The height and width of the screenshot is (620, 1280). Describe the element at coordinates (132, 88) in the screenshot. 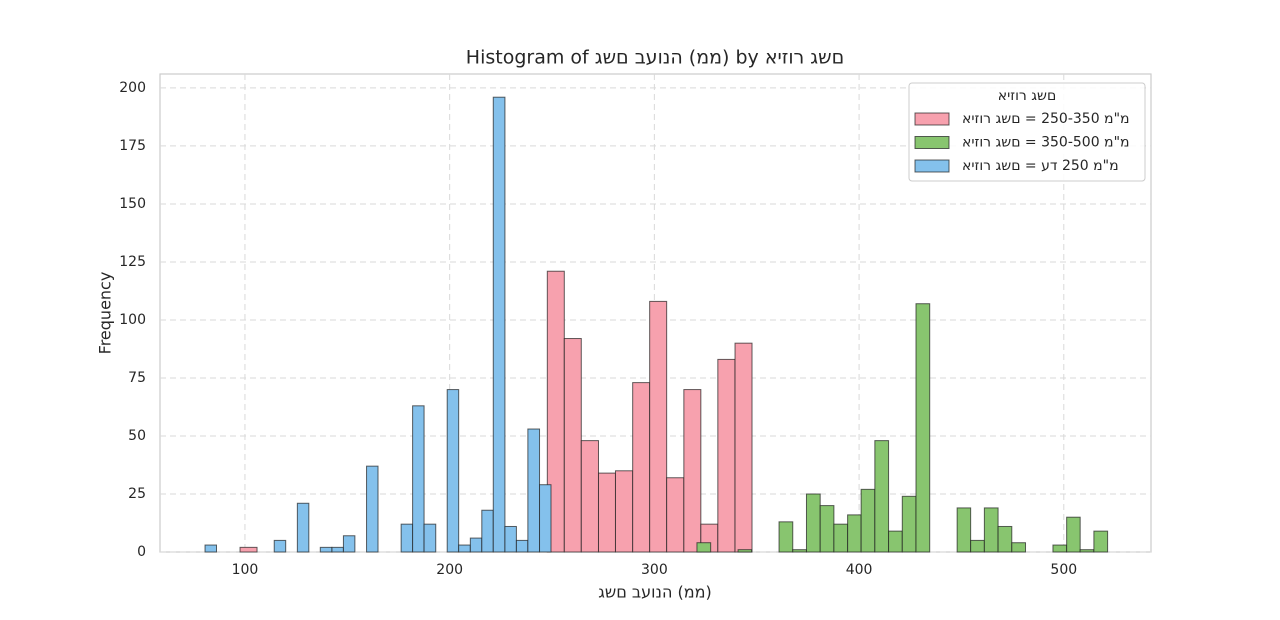

I see `y-tick-label: 200` at that location.